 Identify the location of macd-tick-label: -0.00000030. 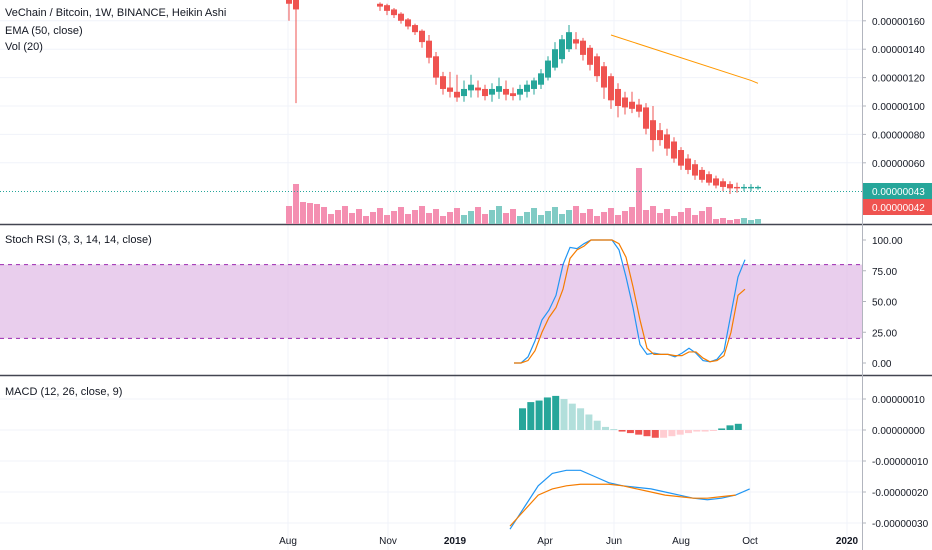
(900, 524).